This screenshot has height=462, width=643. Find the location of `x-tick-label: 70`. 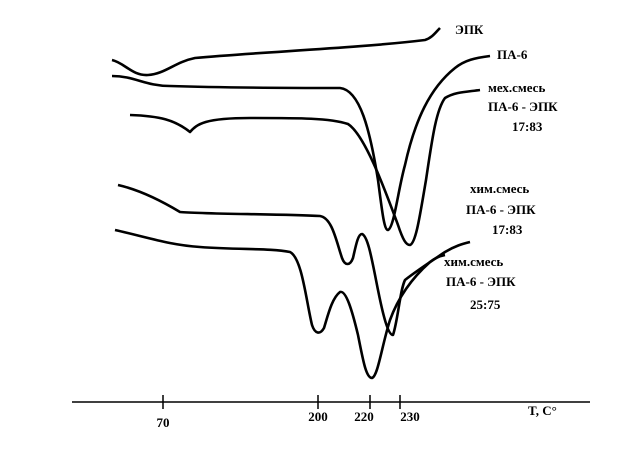

x-tick-label: 70 is located at coordinates (163, 422).